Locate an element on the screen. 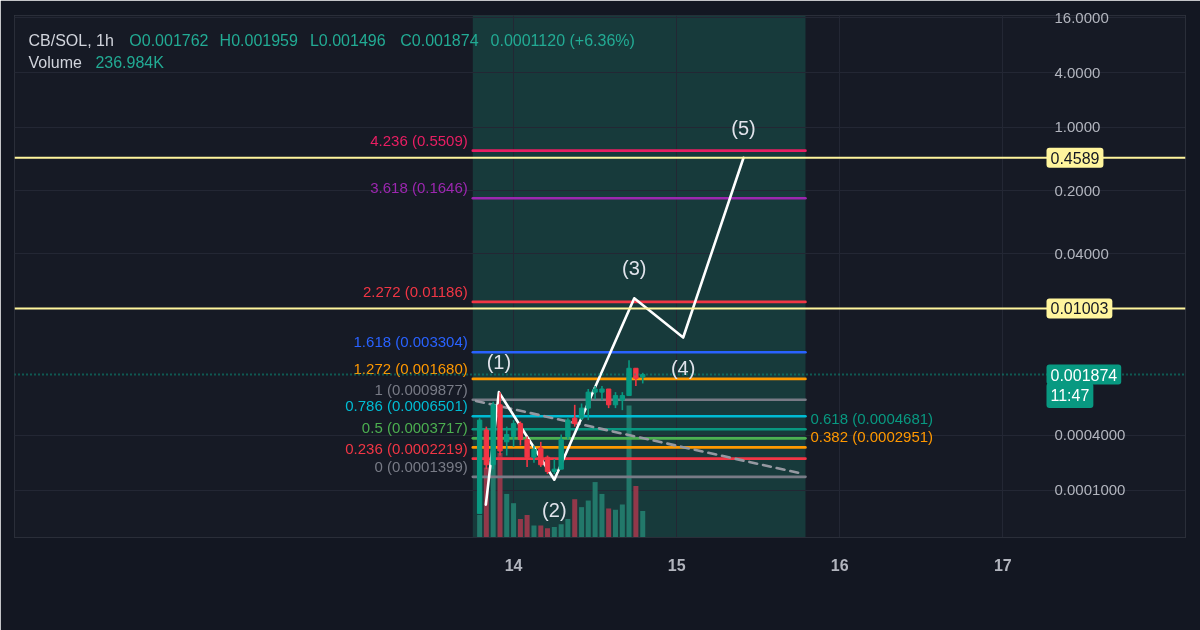  series-label: 0.786 (0.0006501) is located at coordinates (406, 406).